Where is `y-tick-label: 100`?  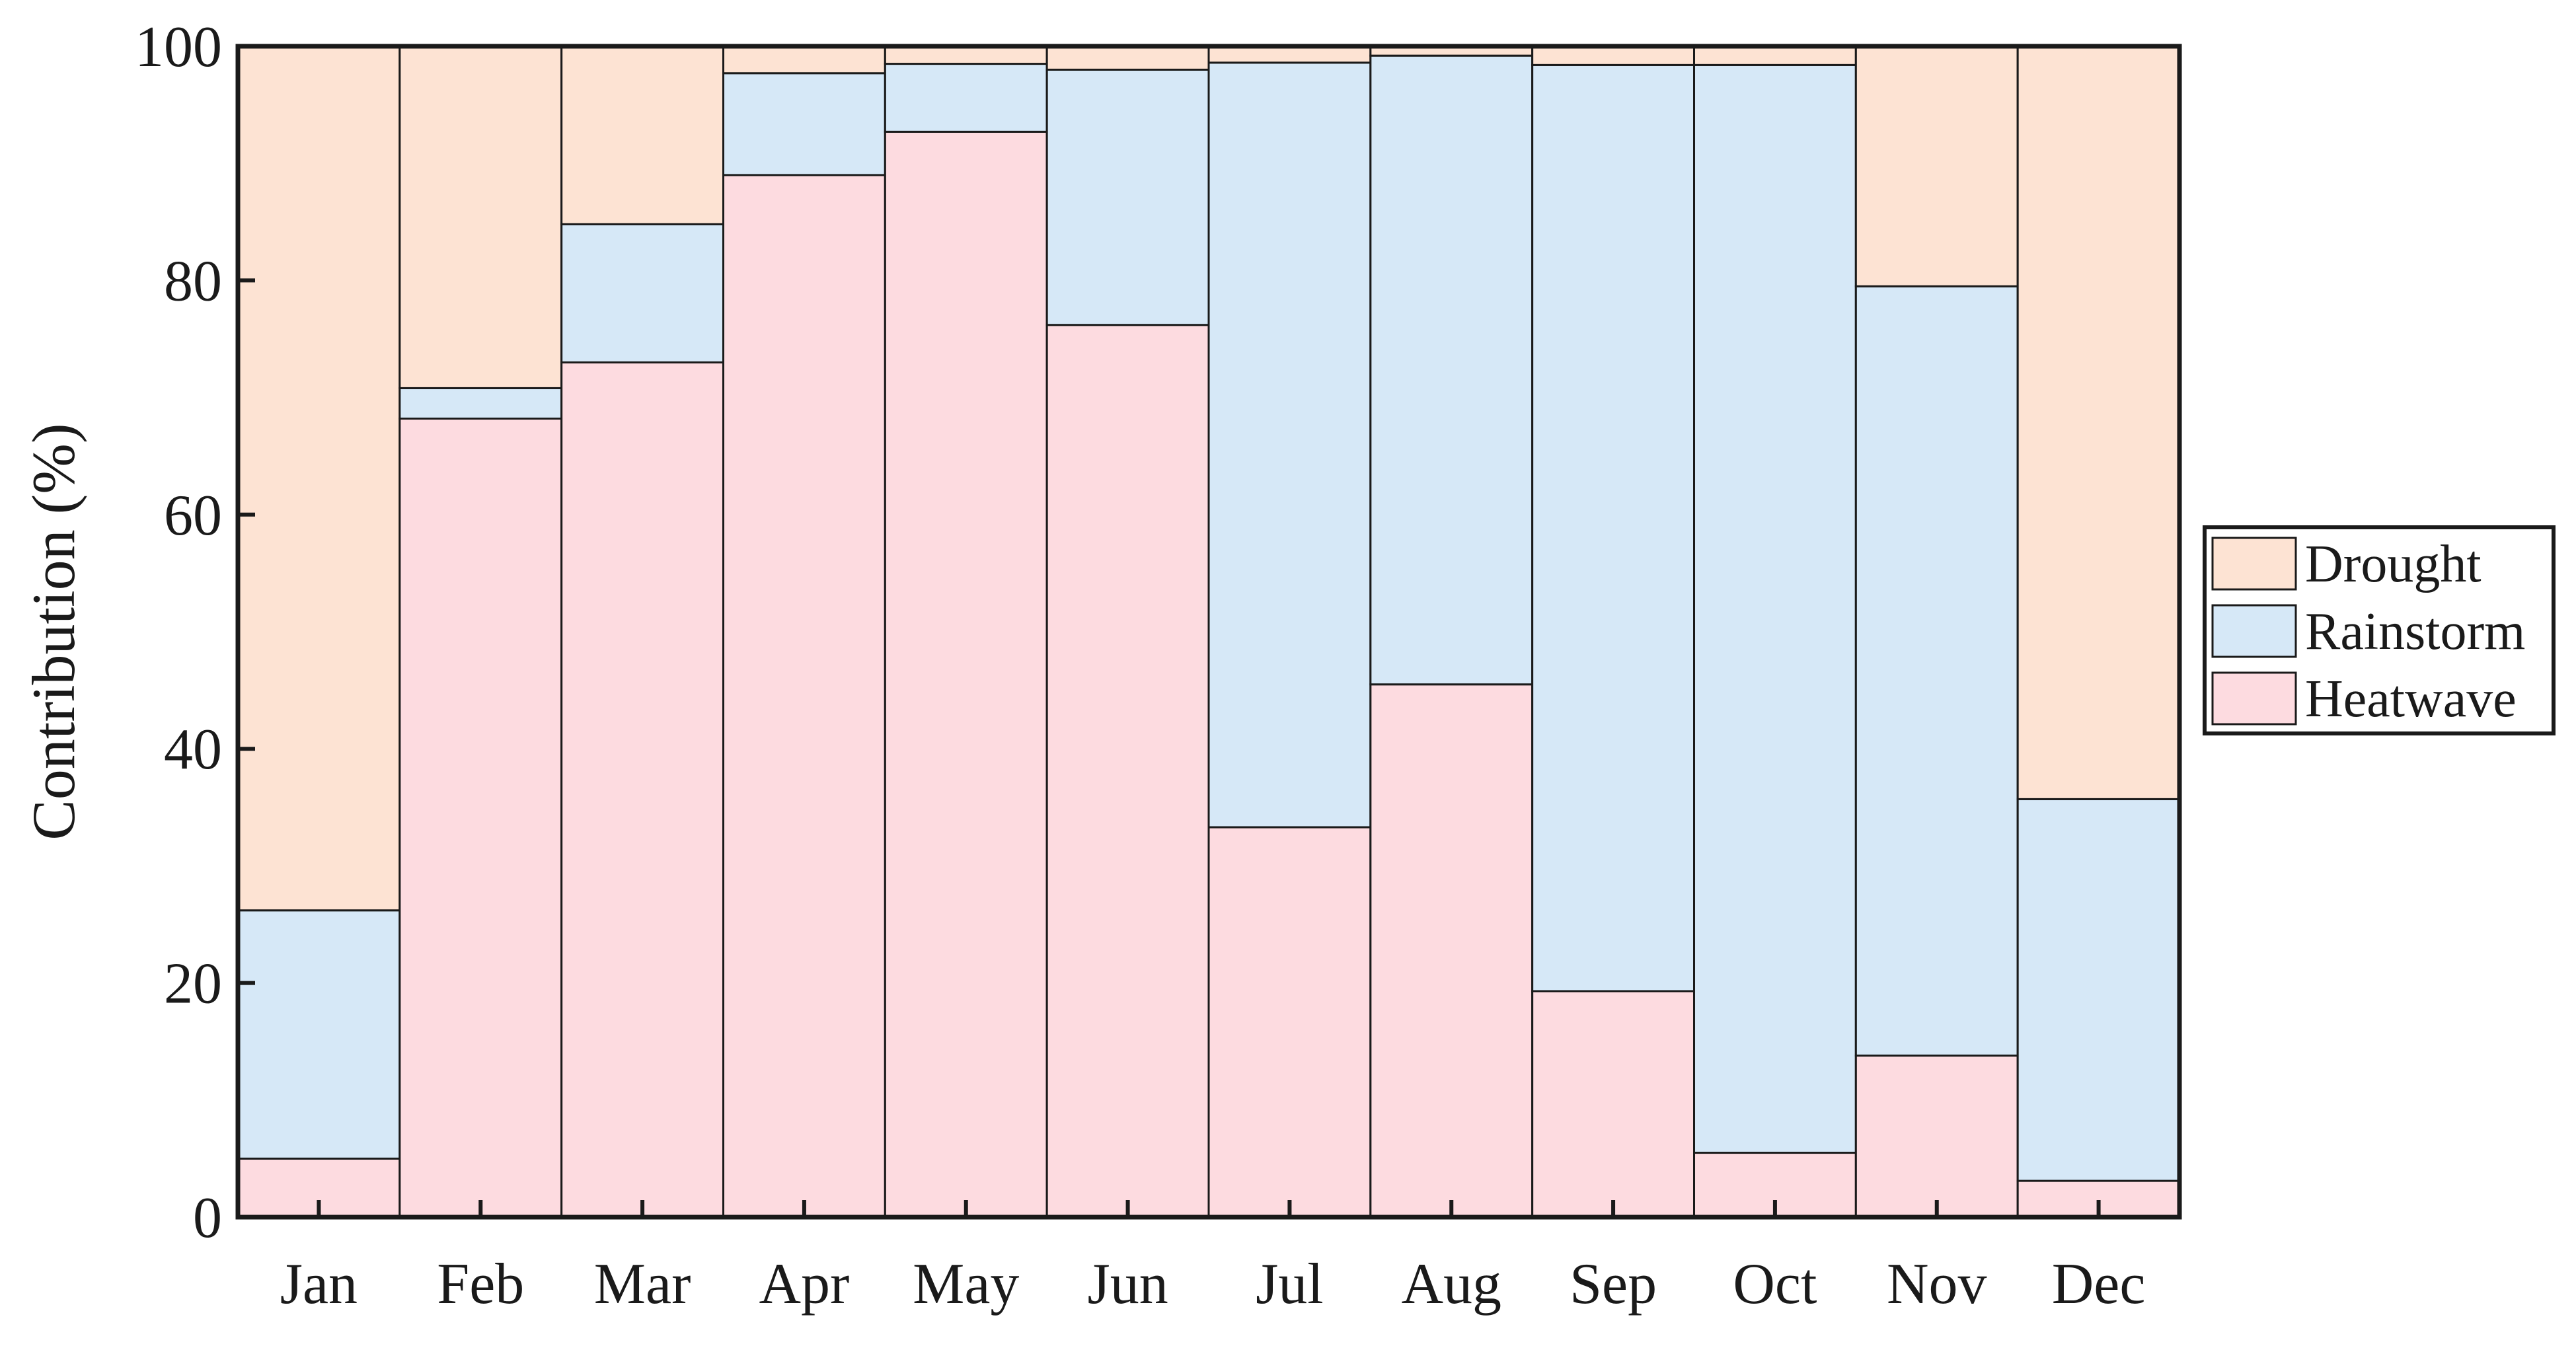 y-tick-label: 100 is located at coordinates (178, 47).